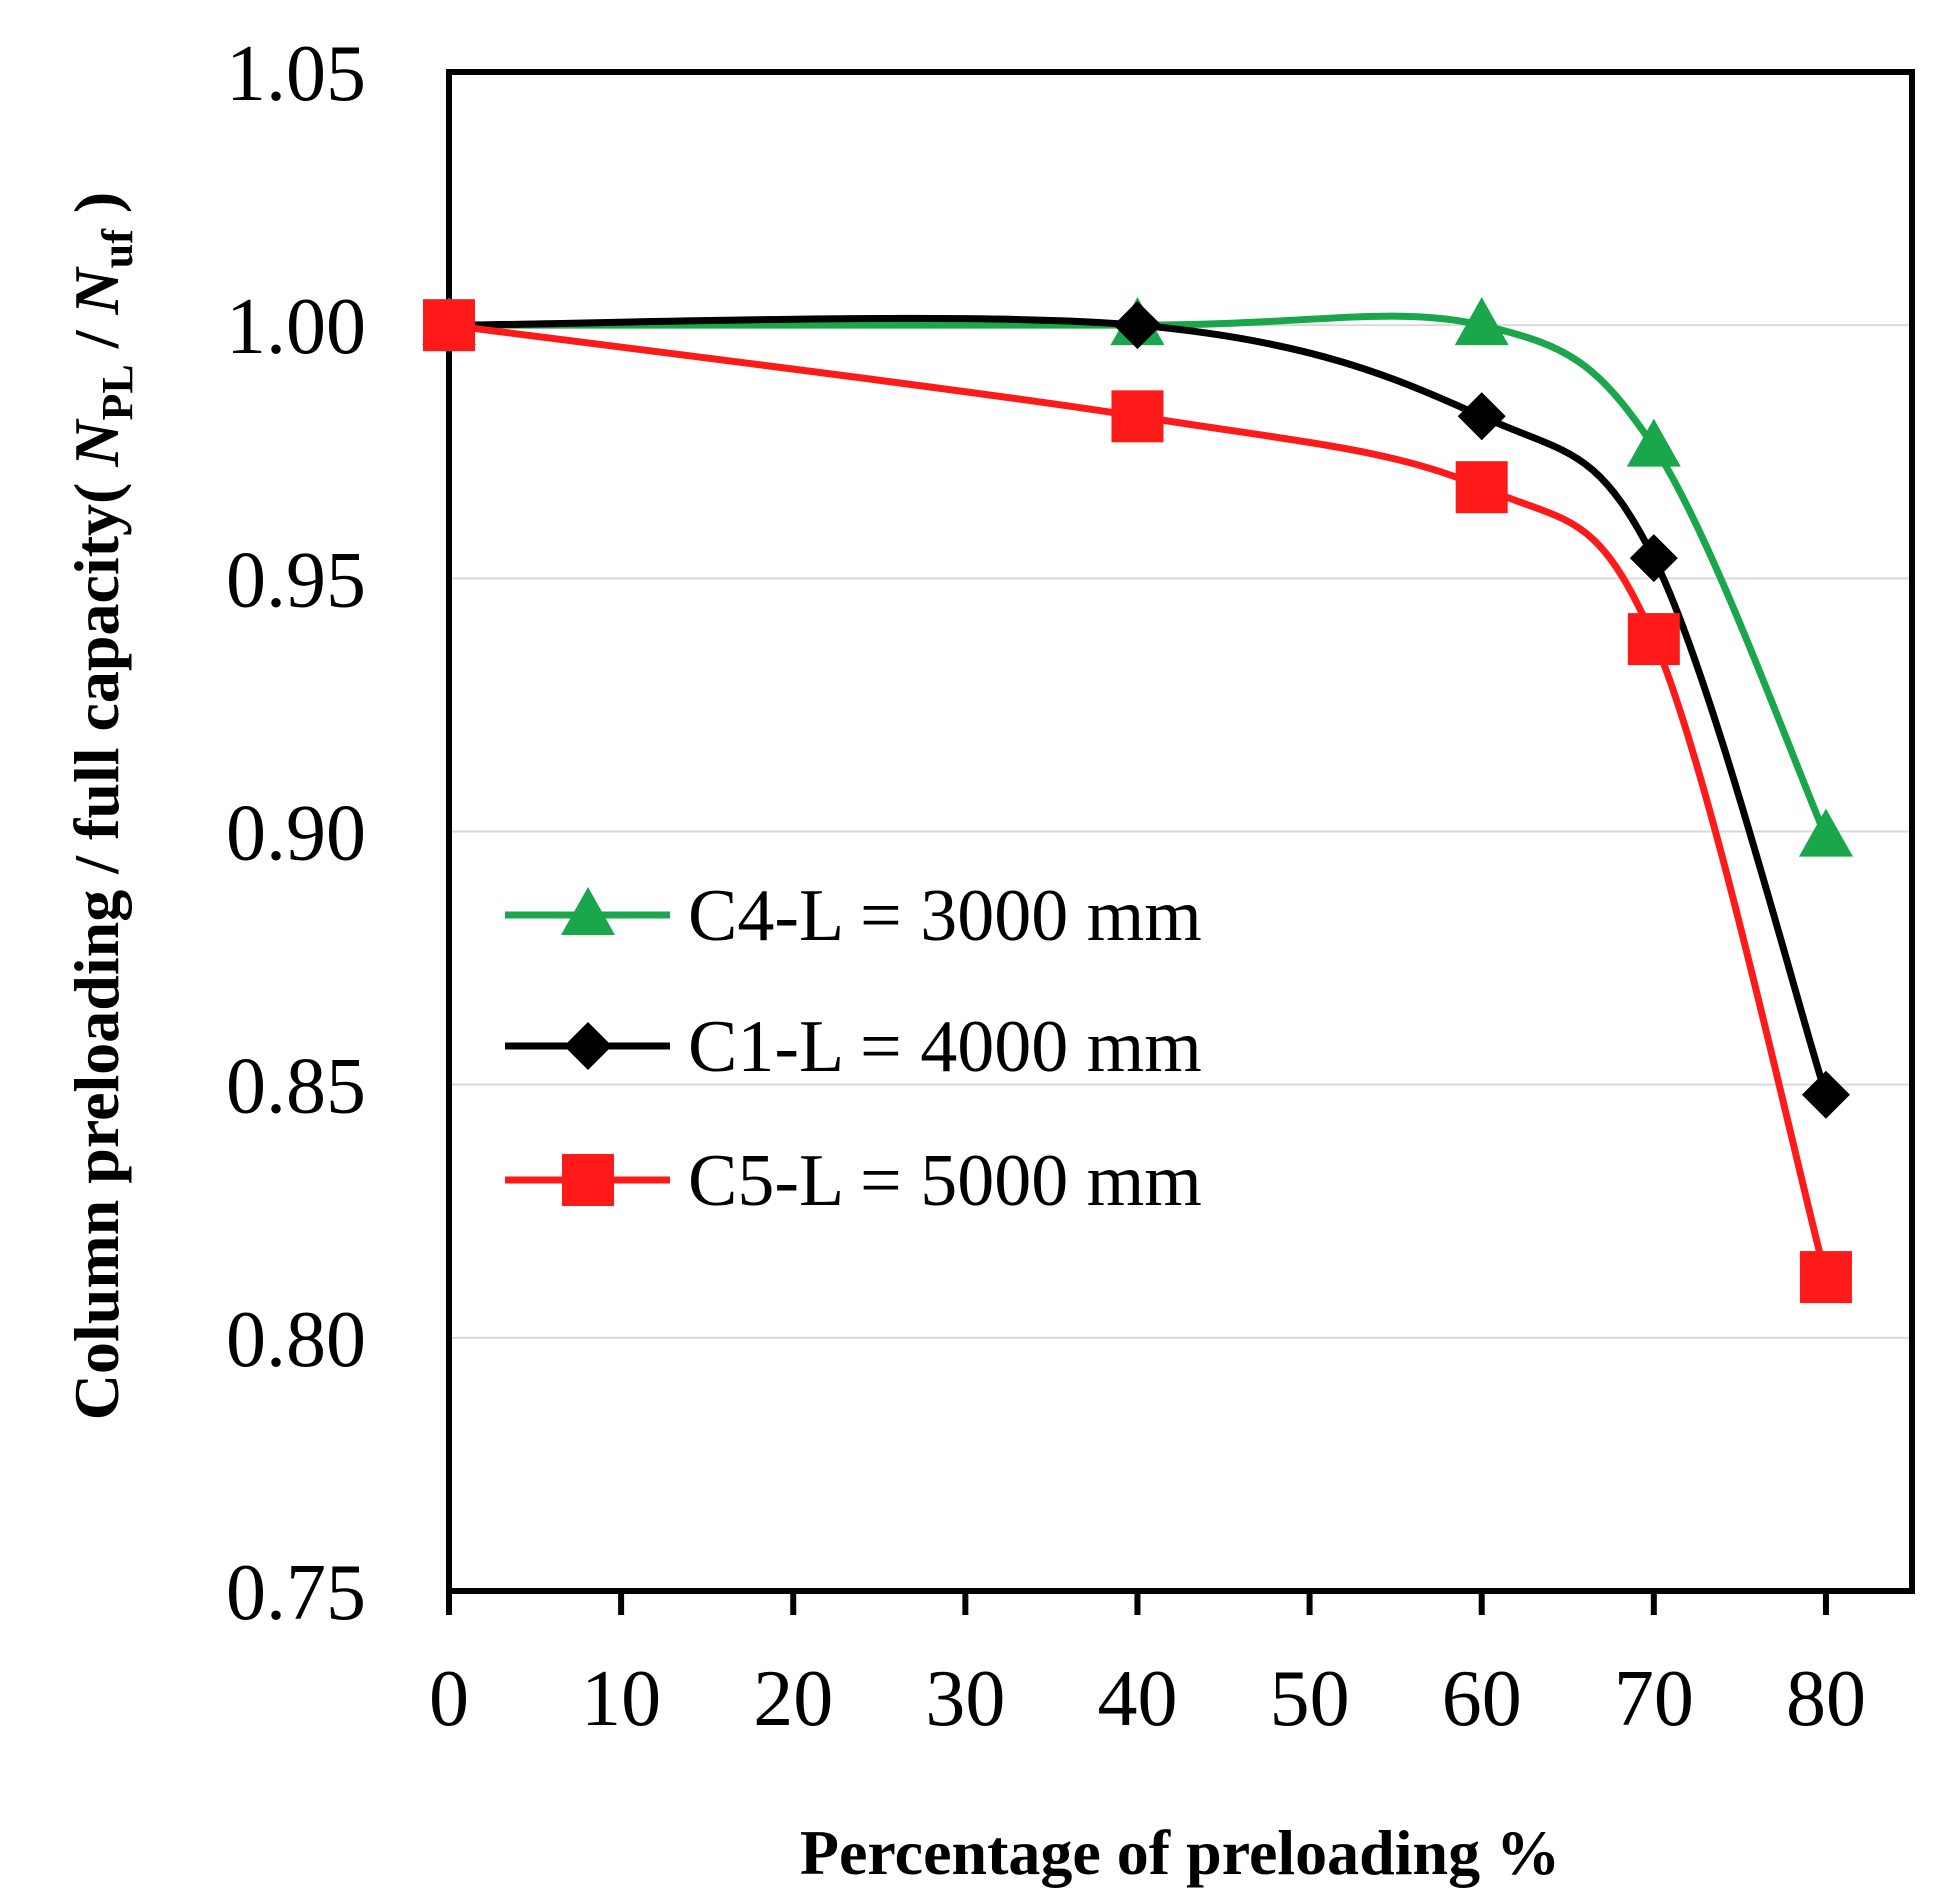 Image resolution: width=1948 pixels, height=1904 pixels. What do you see at coordinates (945, 1181) in the screenshot?
I see `legend-label: C5-L = 5000 mm` at bounding box center [945, 1181].